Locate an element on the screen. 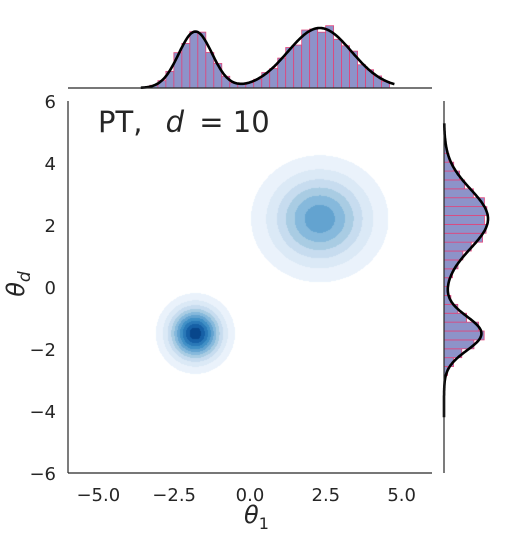 This screenshot has height=537, width=532. svg-text: θd is located at coordinates (18, 284).